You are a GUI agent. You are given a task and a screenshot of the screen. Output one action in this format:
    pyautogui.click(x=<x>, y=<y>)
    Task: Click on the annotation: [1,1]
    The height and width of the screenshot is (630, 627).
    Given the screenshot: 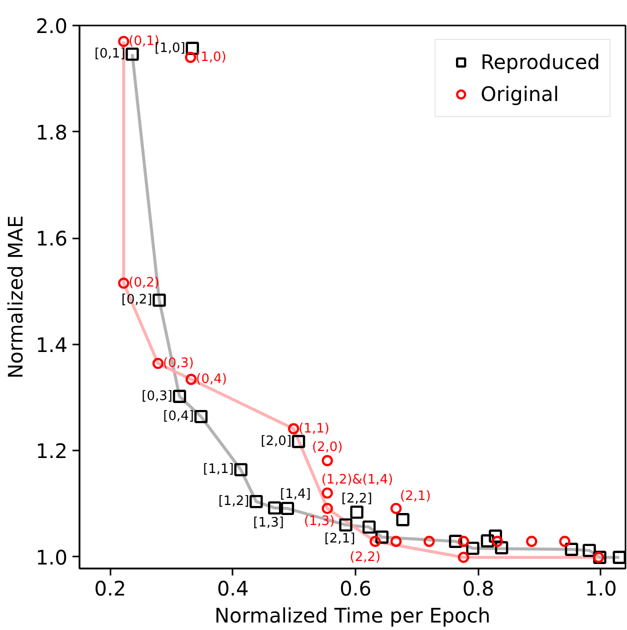 What is the action you would take?
    pyautogui.click(x=218, y=470)
    